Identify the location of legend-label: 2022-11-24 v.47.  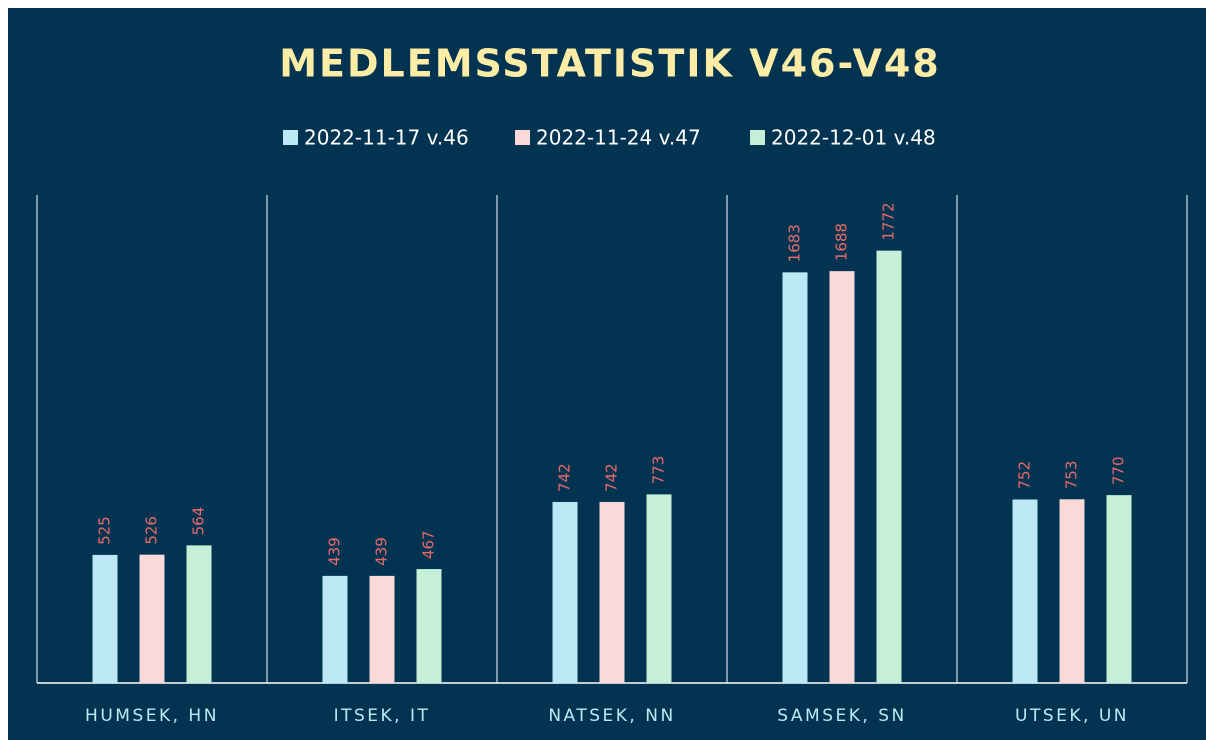
(618, 138).